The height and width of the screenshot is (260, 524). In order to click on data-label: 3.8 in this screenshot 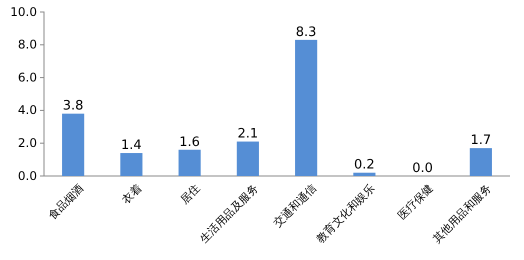, I will do `click(73, 106)`.